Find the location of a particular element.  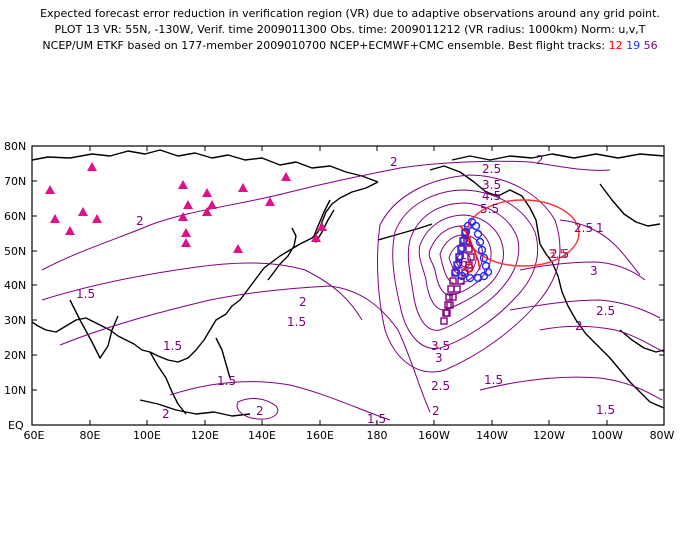

contour-3-peak is located at coordinates (465, 269).